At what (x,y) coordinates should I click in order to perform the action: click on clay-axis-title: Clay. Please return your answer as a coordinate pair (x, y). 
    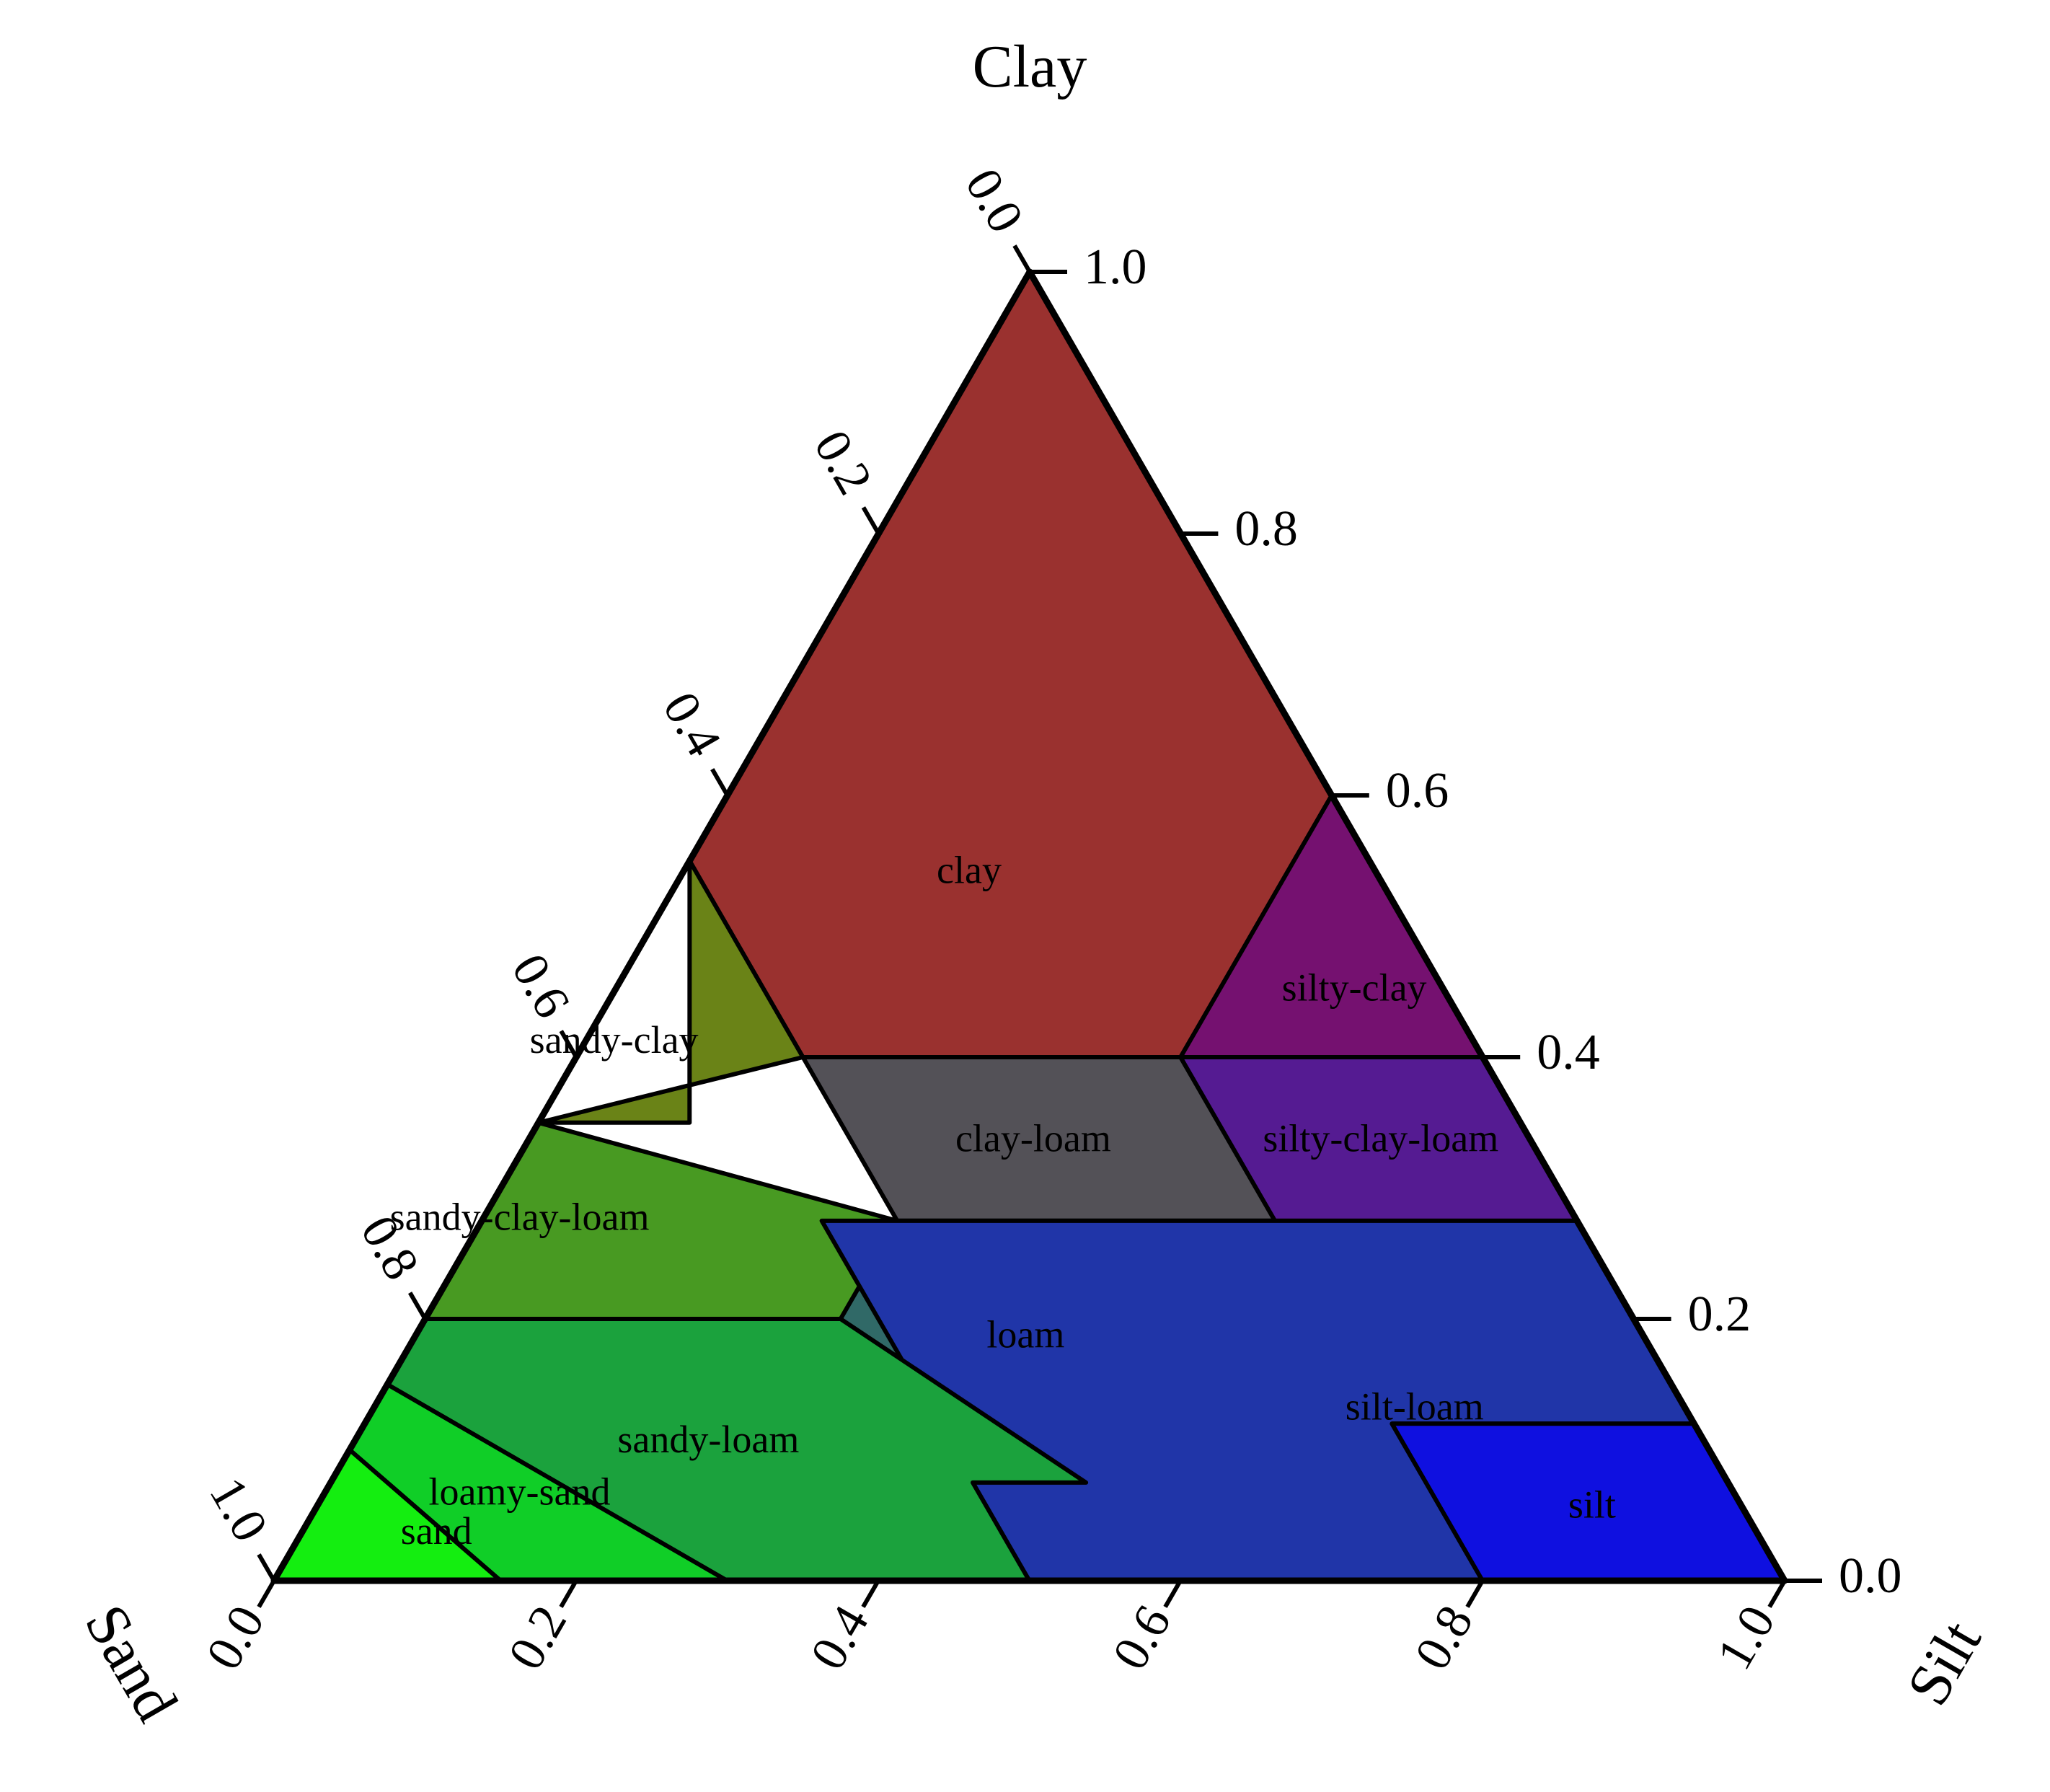
    Looking at the image, I should click on (1030, 66).